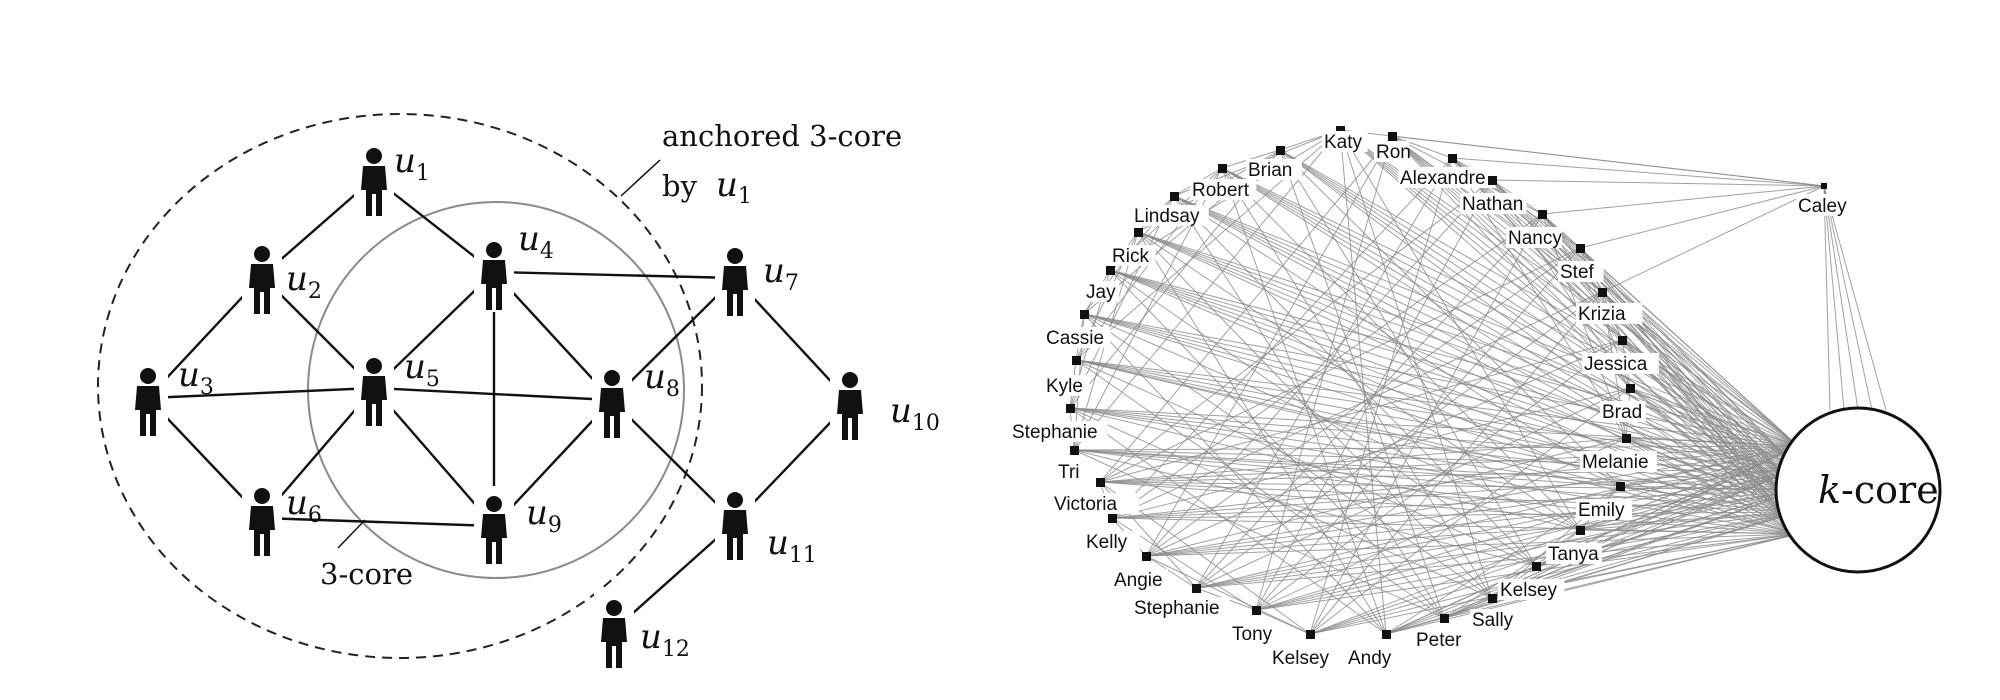 Image resolution: width=2000 pixels, height=700 pixels. I want to click on name-node-19: Victoria, so click(1096, 496).